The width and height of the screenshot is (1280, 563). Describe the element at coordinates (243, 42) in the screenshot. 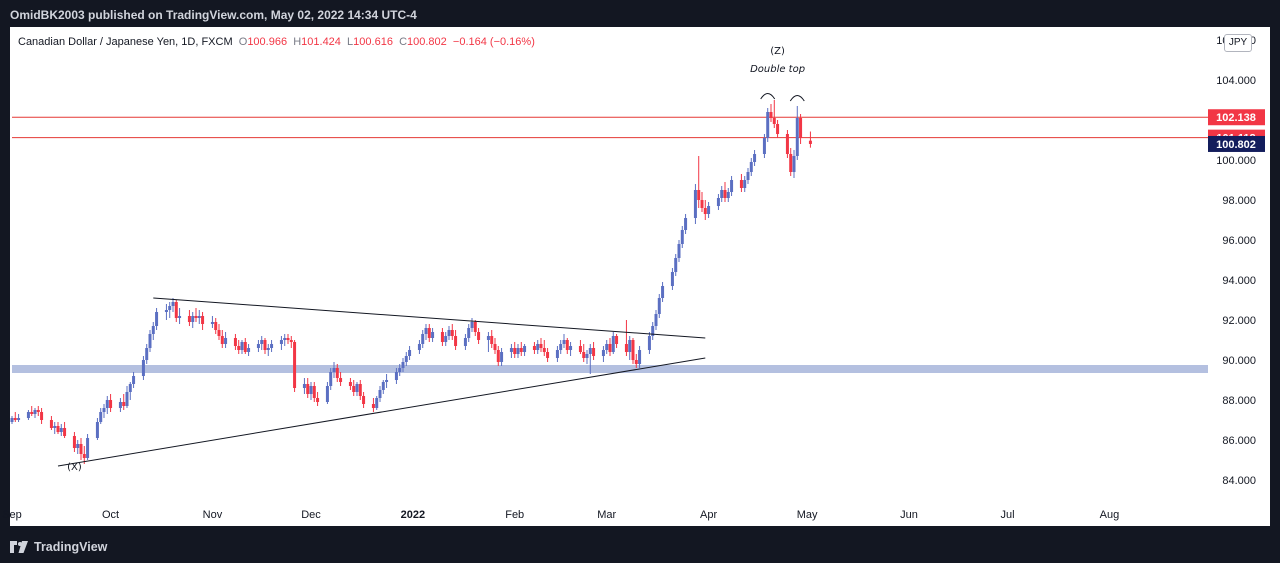

I see `open-label: O` at that location.